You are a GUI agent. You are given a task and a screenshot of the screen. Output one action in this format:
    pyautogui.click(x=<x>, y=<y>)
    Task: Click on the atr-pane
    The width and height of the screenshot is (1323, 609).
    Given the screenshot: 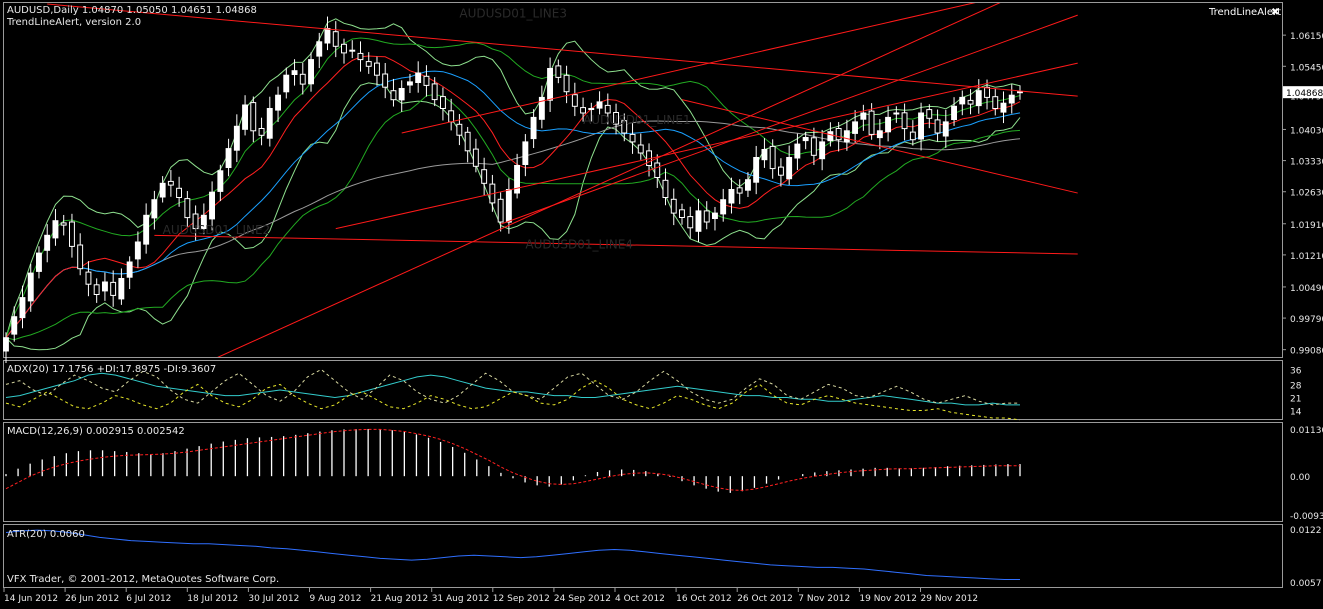 What is the action you would take?
    pyautogui.click(x=512, y=554)
    